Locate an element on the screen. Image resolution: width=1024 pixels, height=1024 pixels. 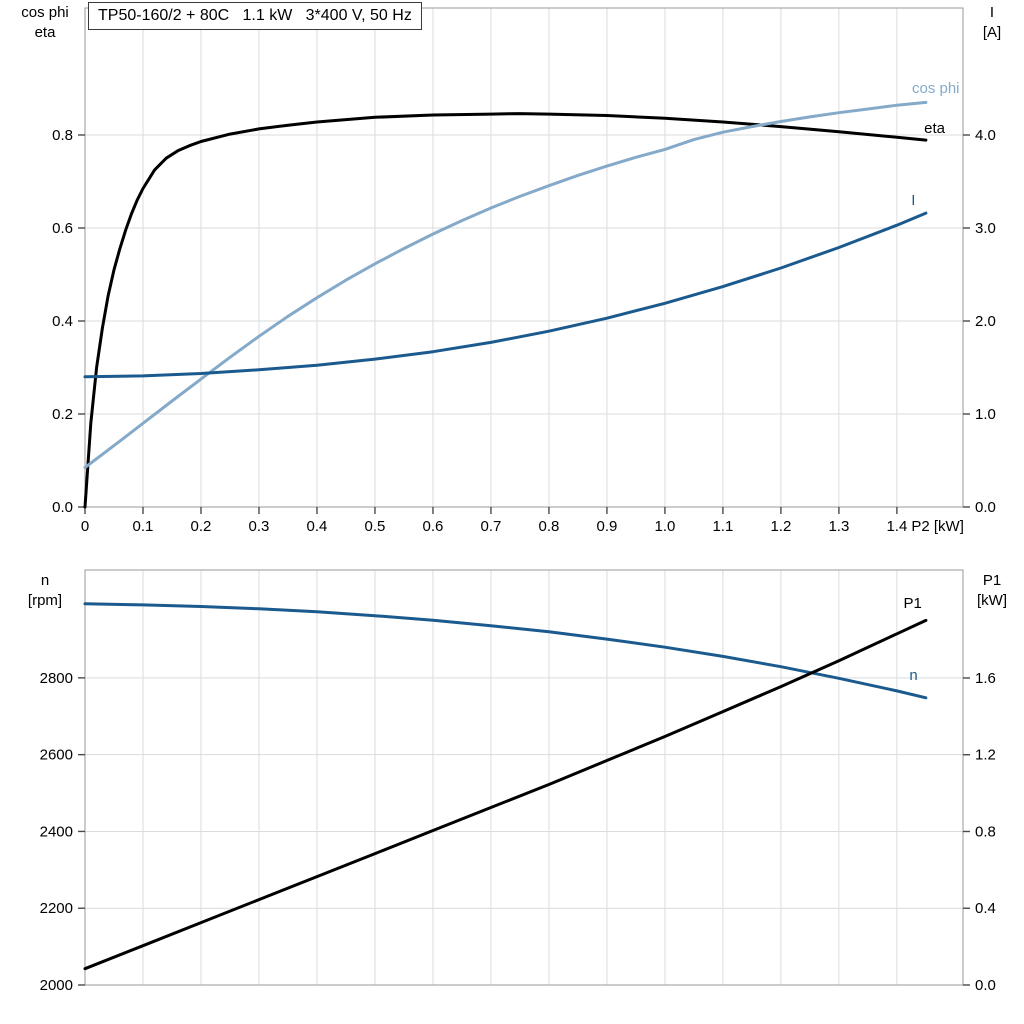
x-axis-tick-label: 0.6 is located at coordinates (433, 526).